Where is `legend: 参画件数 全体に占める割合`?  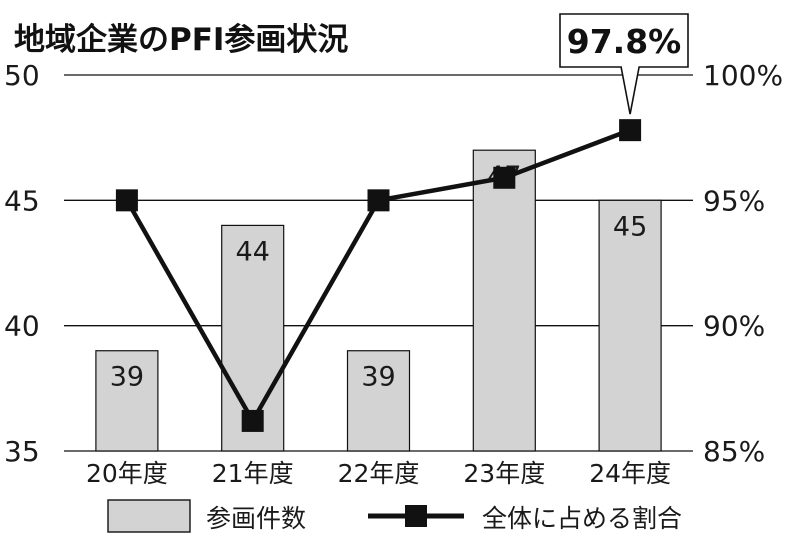 legend: 参画件数 全体に占める割合 is located at coordinates (394, 516).